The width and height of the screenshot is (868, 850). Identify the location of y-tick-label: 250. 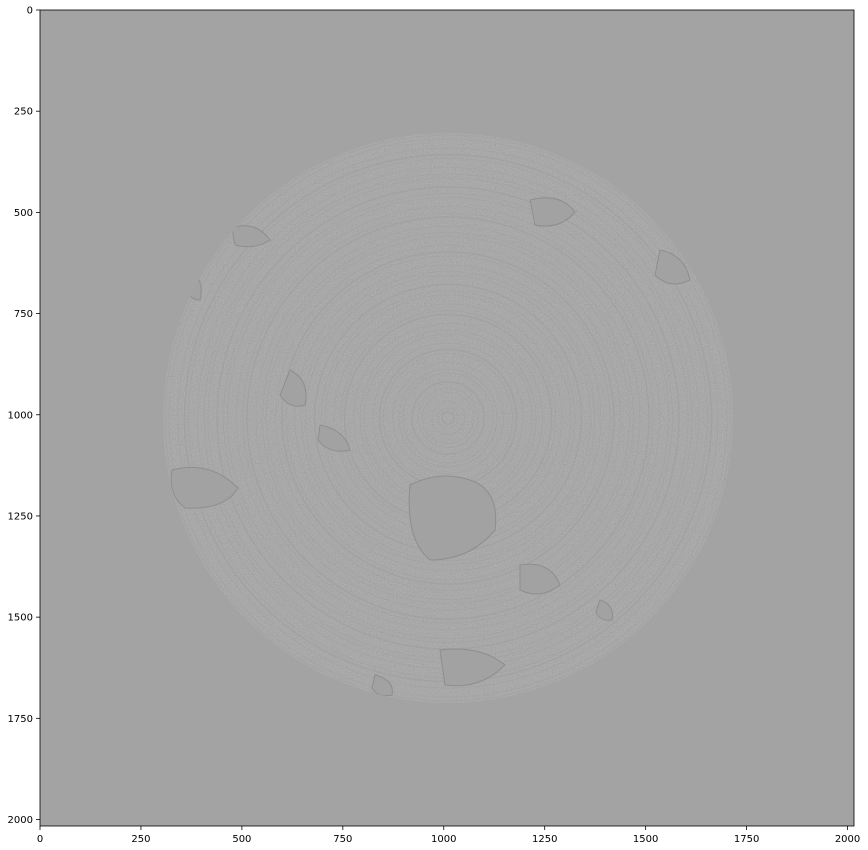
(23, 112).